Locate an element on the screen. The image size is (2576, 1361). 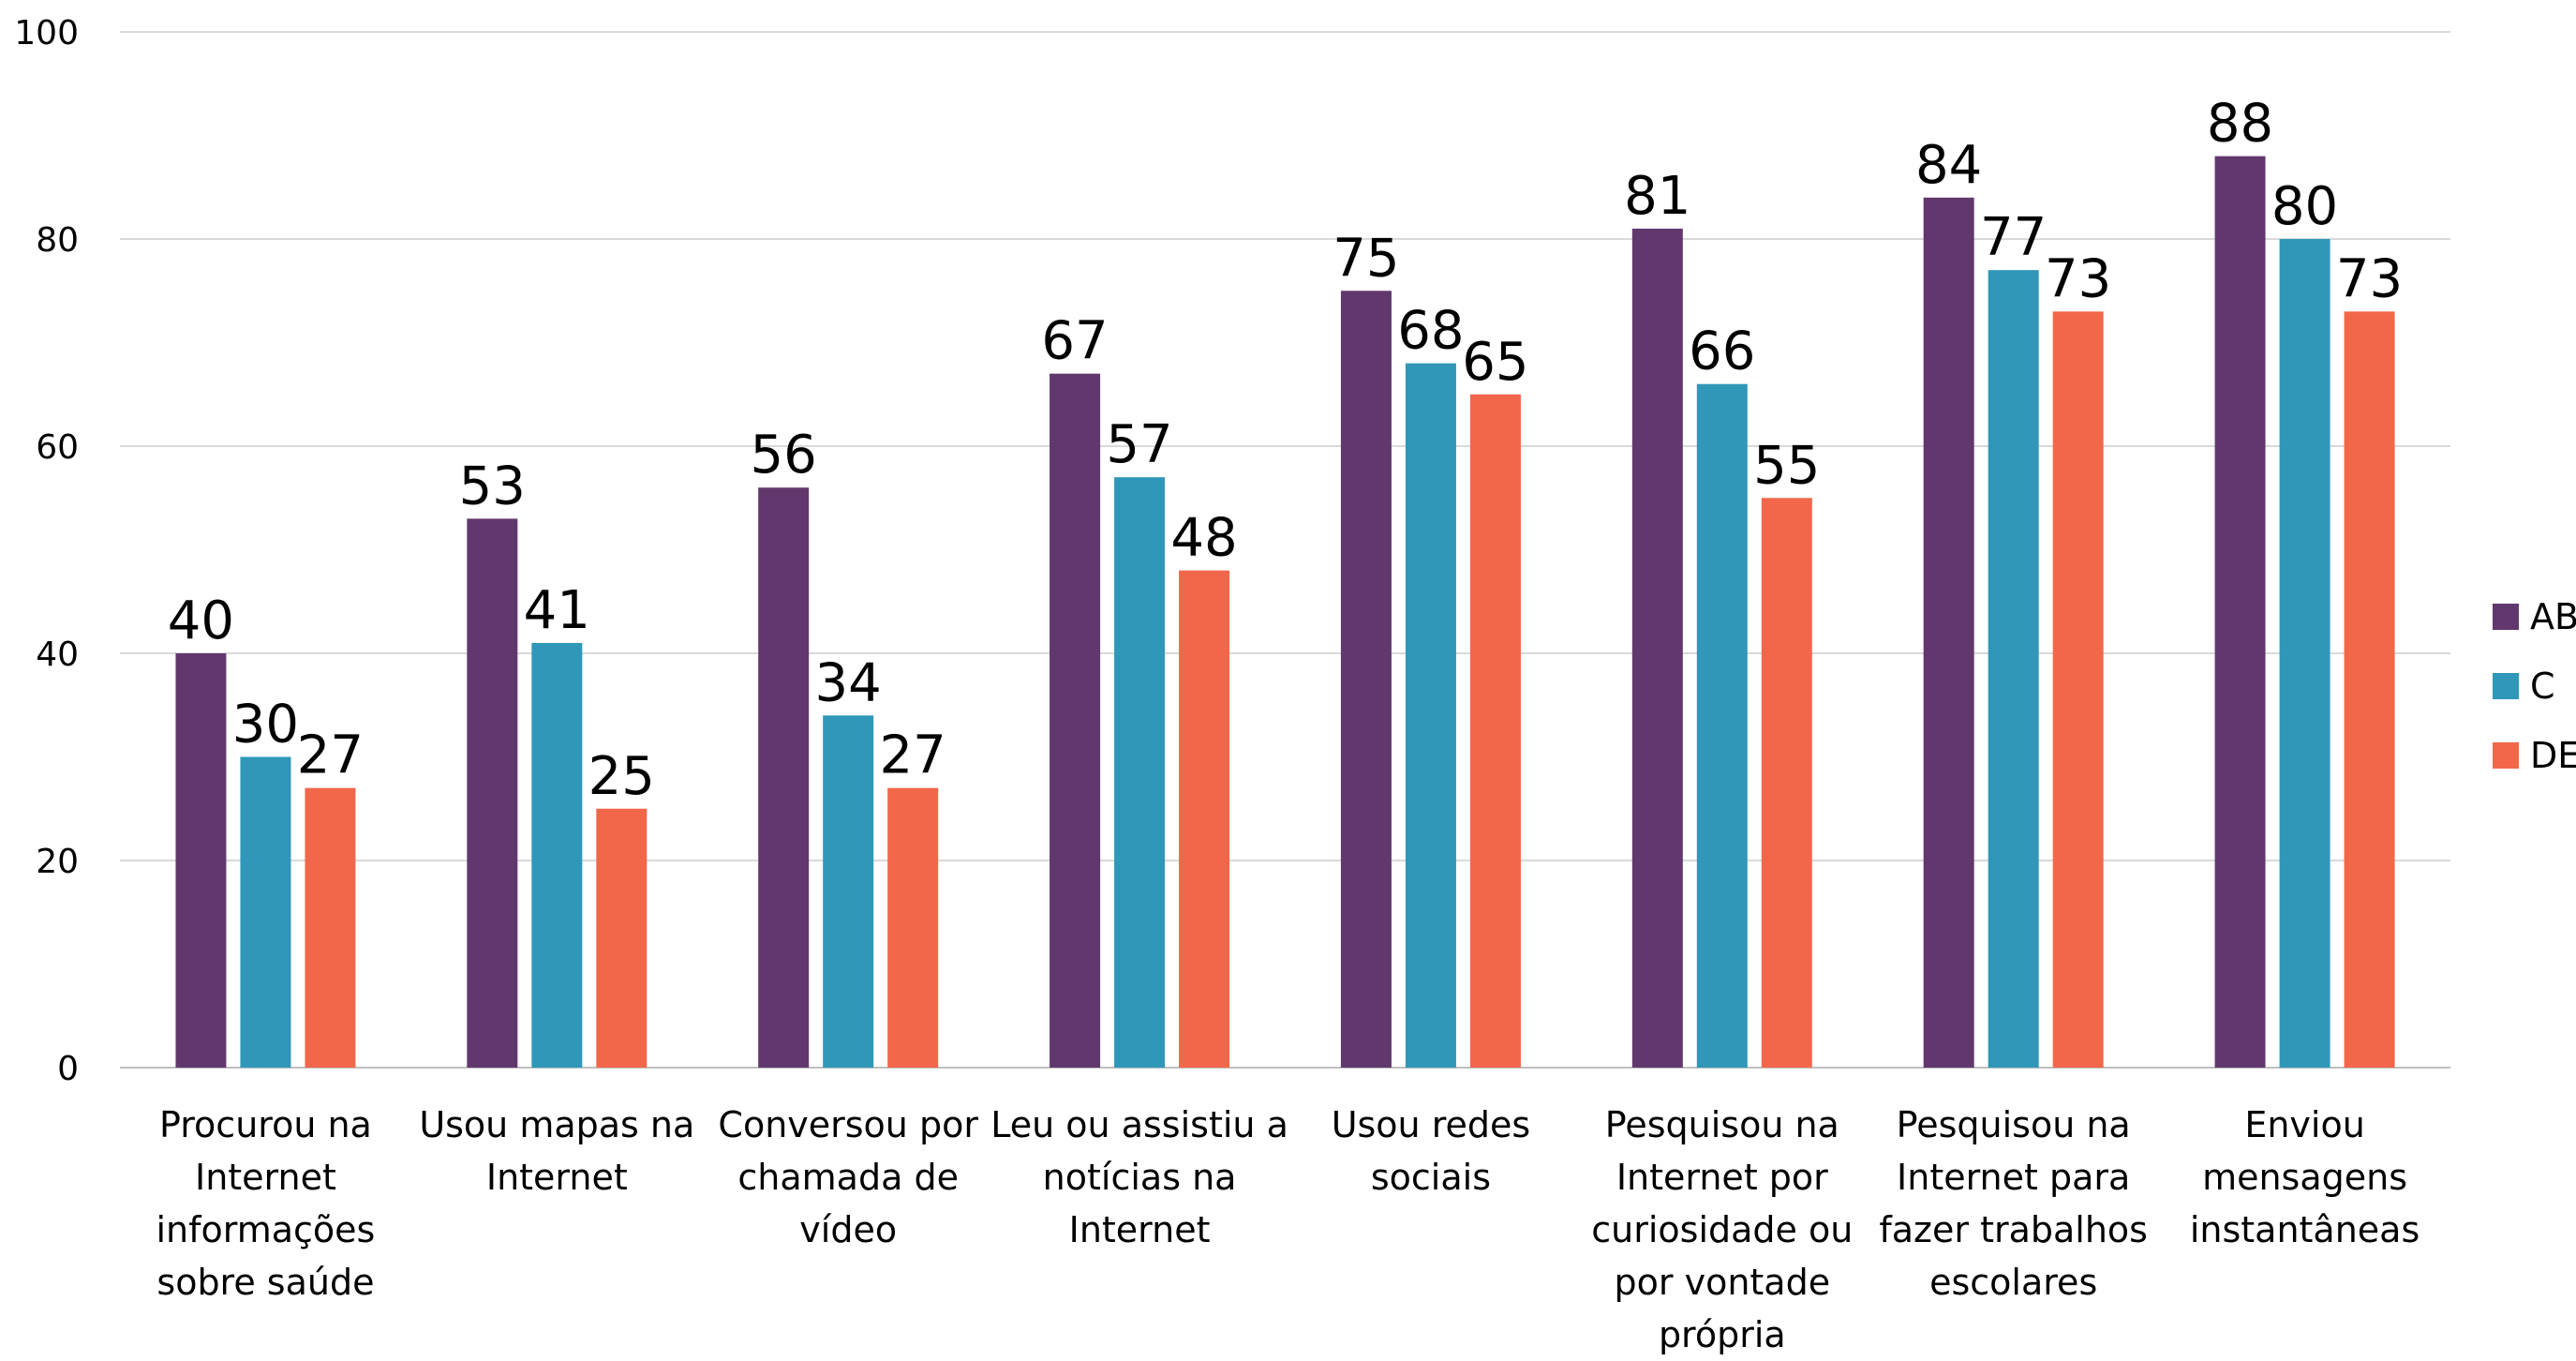
x-category-label-line: informações is located at coordinates (266, 1229).